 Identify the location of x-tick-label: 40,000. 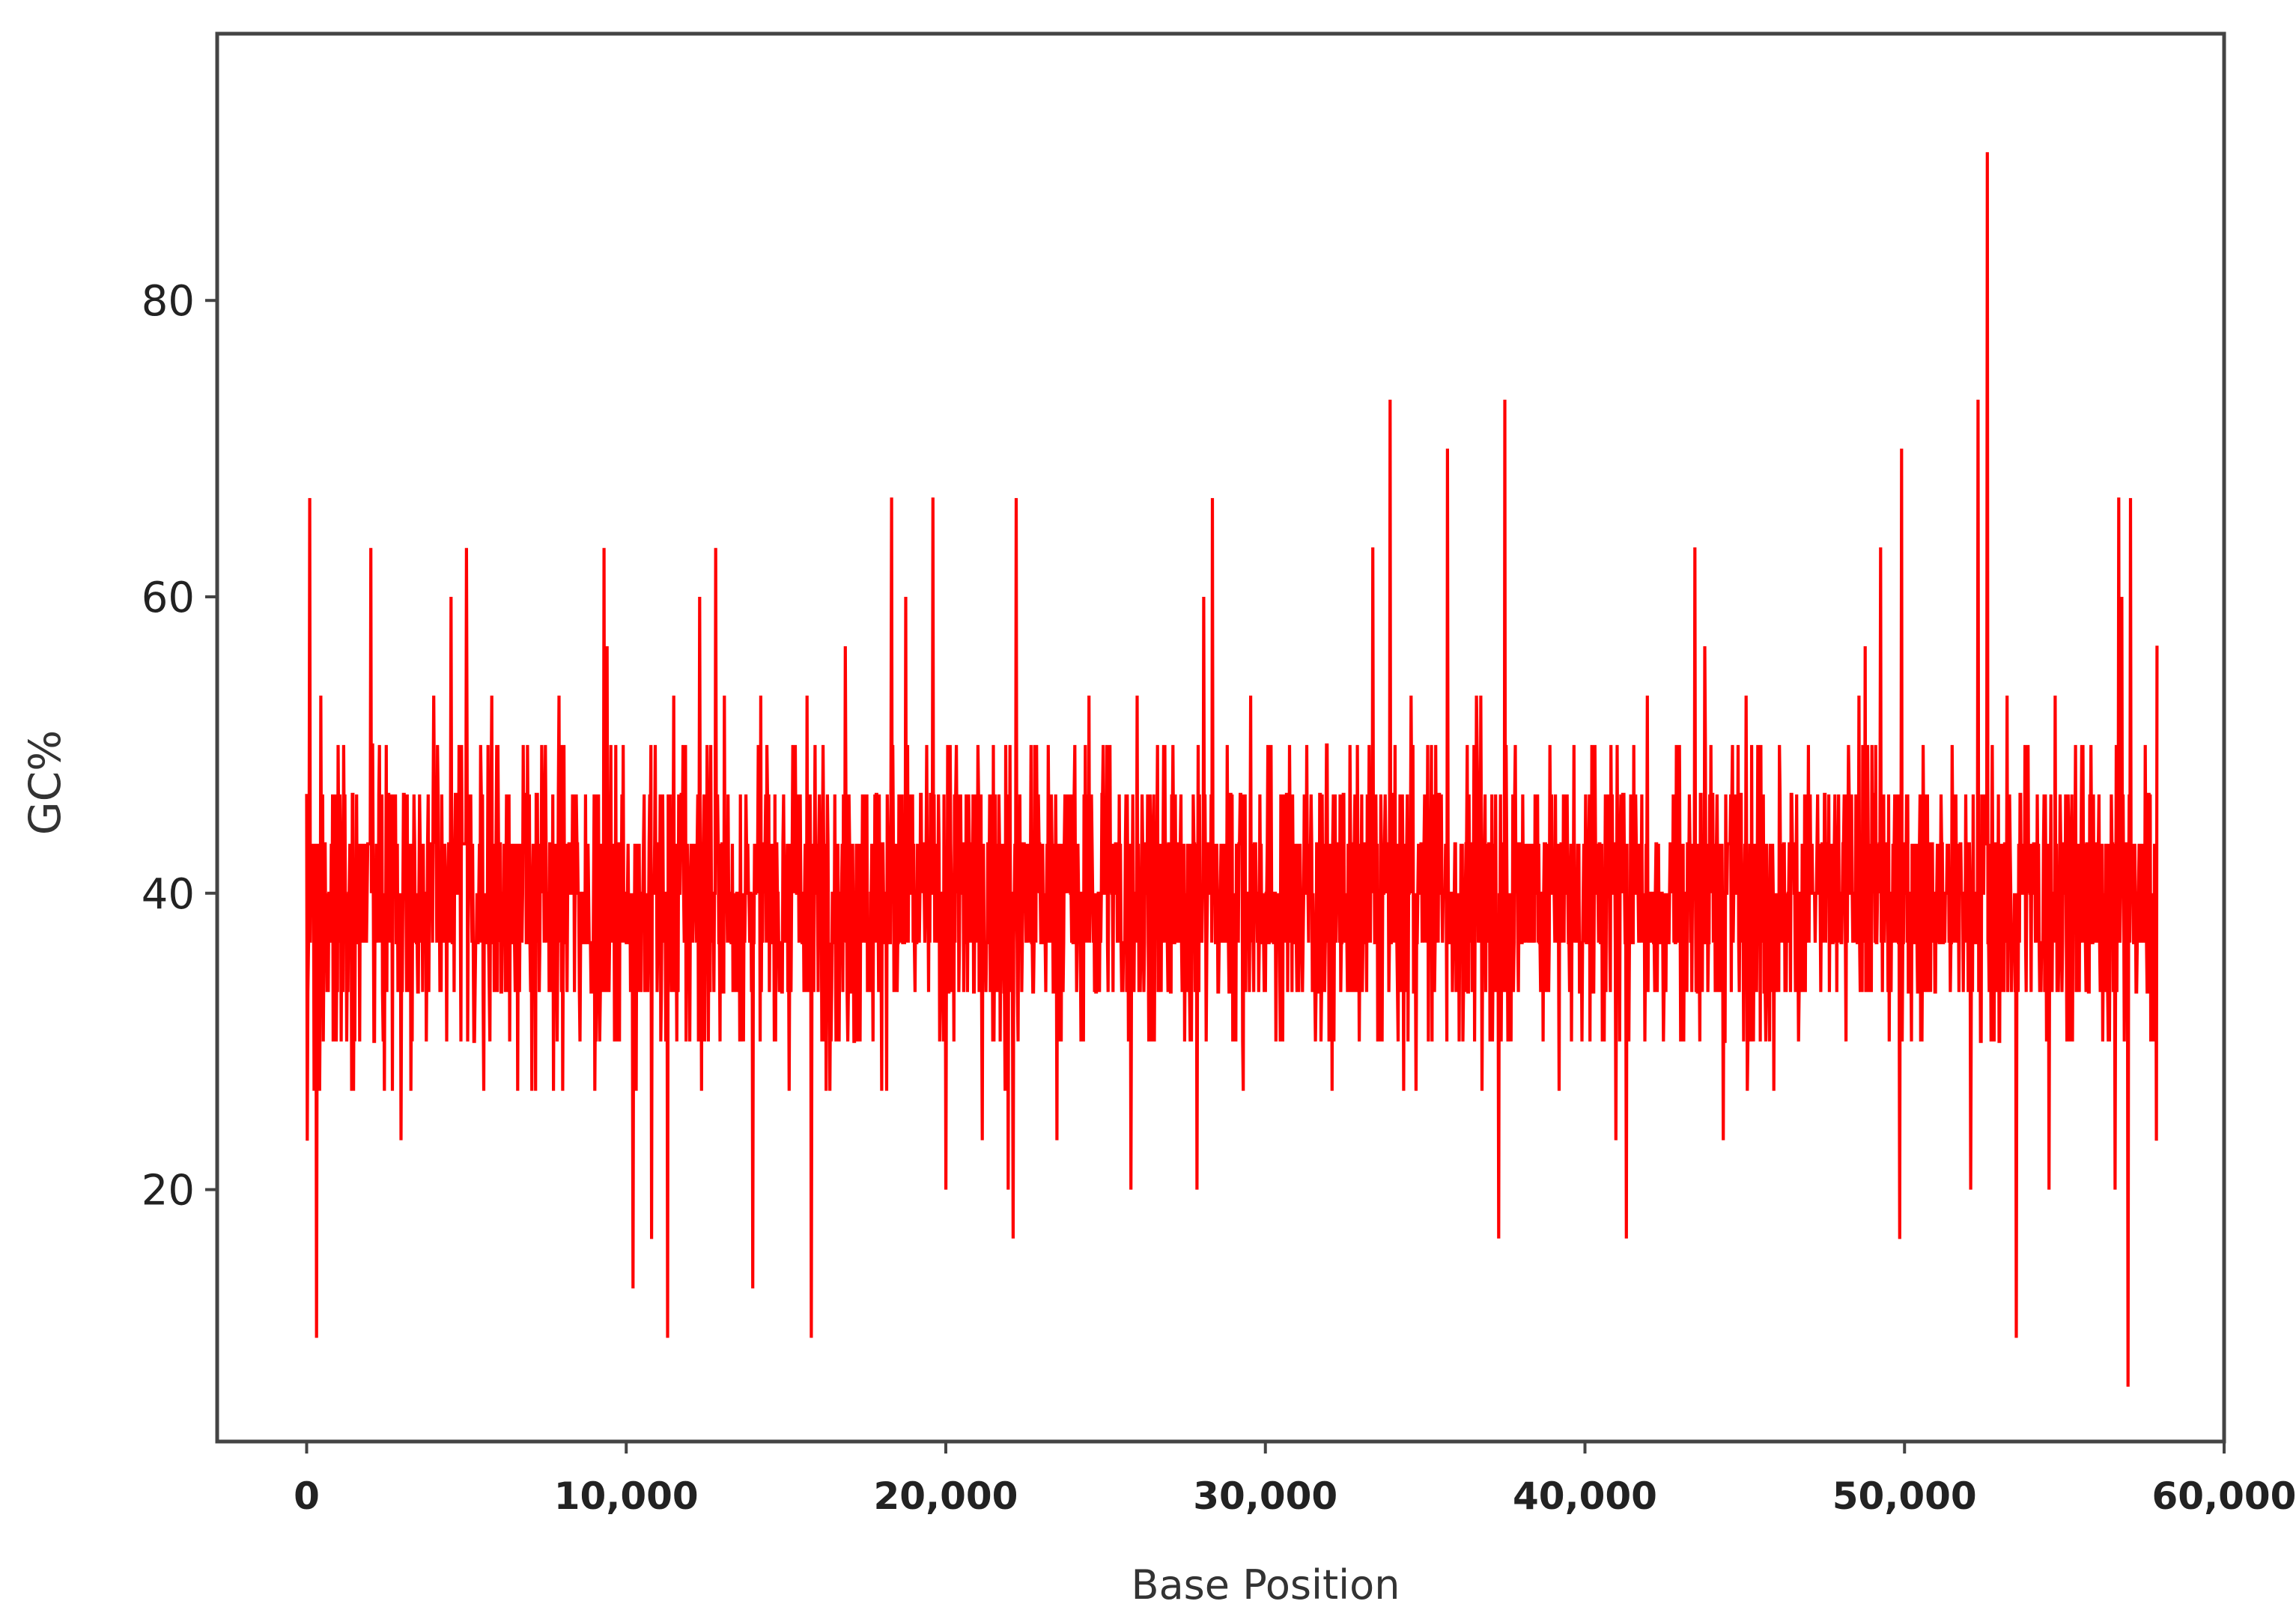
(1585, 1496).